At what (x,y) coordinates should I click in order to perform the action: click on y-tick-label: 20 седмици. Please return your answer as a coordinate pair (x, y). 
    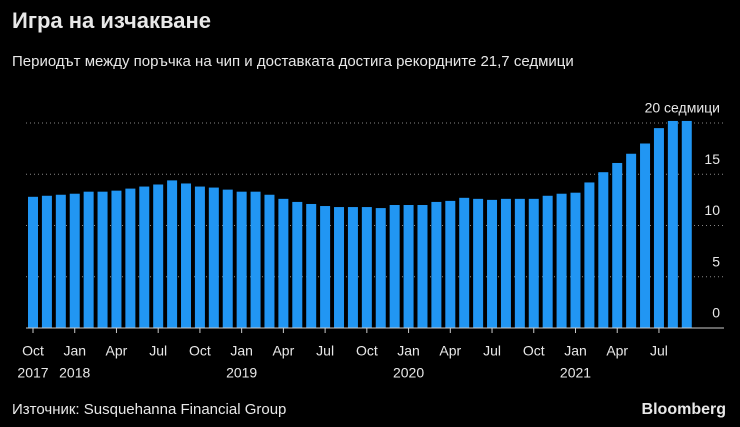
    Looking at the image, I should click on (682, 108).